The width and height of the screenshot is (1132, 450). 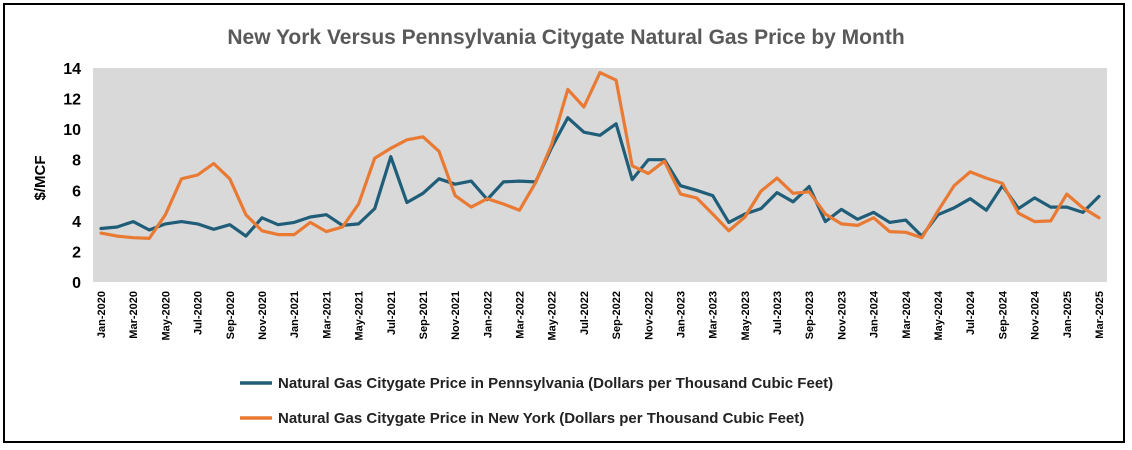 I want to click on y-tick-label: 0, so click(x=76, y=283).